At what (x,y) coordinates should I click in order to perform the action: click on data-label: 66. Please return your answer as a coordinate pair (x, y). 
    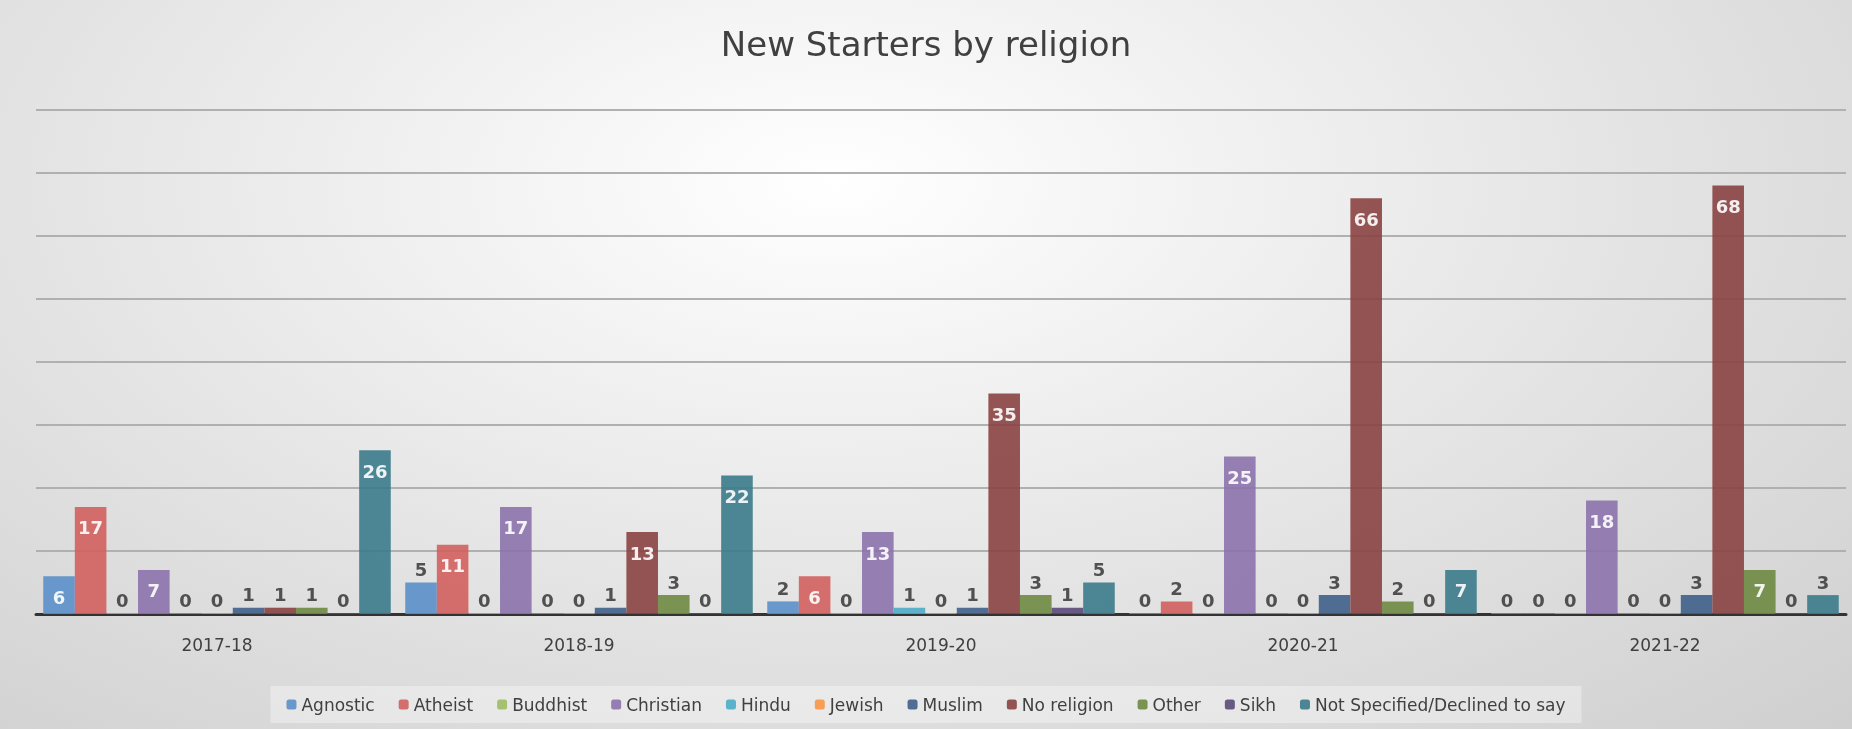
    Looking at the image, I should click on (1366, 219).